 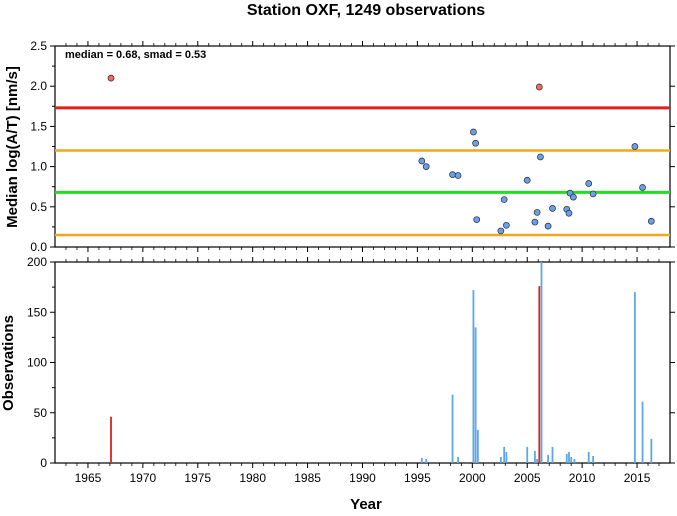 What do you see at coordinates (366, 10) in the screenshot?
I see `chart-title: Station OXF, 1249 observations` at bounding box center [366, 10].